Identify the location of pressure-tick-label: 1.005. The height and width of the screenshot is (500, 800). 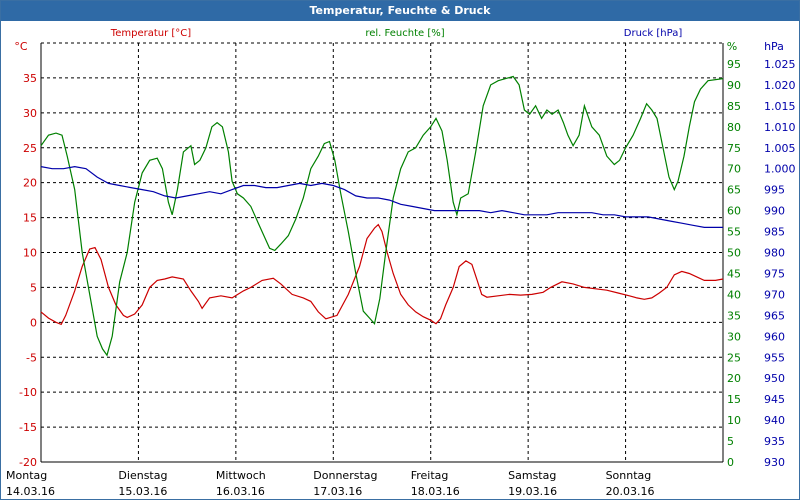
(780, 148).